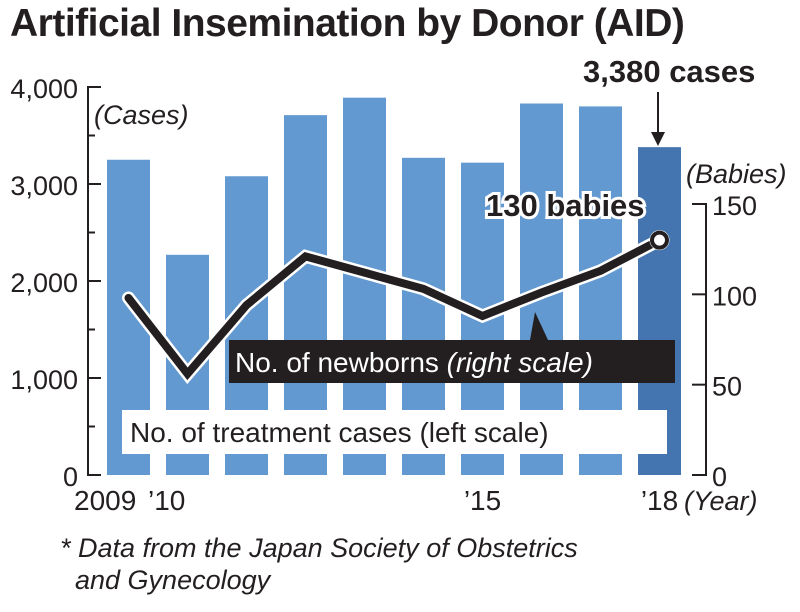 This screenshot has height=612, width=800. Describe the element at coordinates (44, 186) in the screenshot. I see `left-tick-label: 3,000` at that location.